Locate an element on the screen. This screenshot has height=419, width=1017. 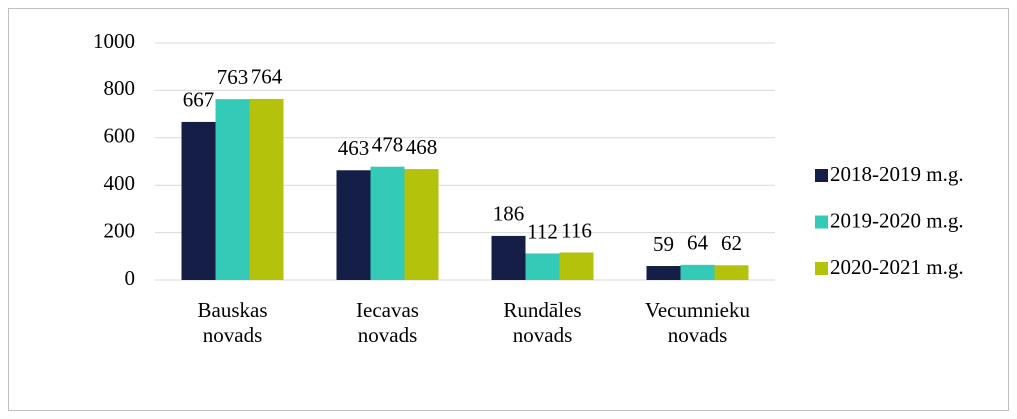
y-tick-label: 800 is located at coordinates (120, 88).